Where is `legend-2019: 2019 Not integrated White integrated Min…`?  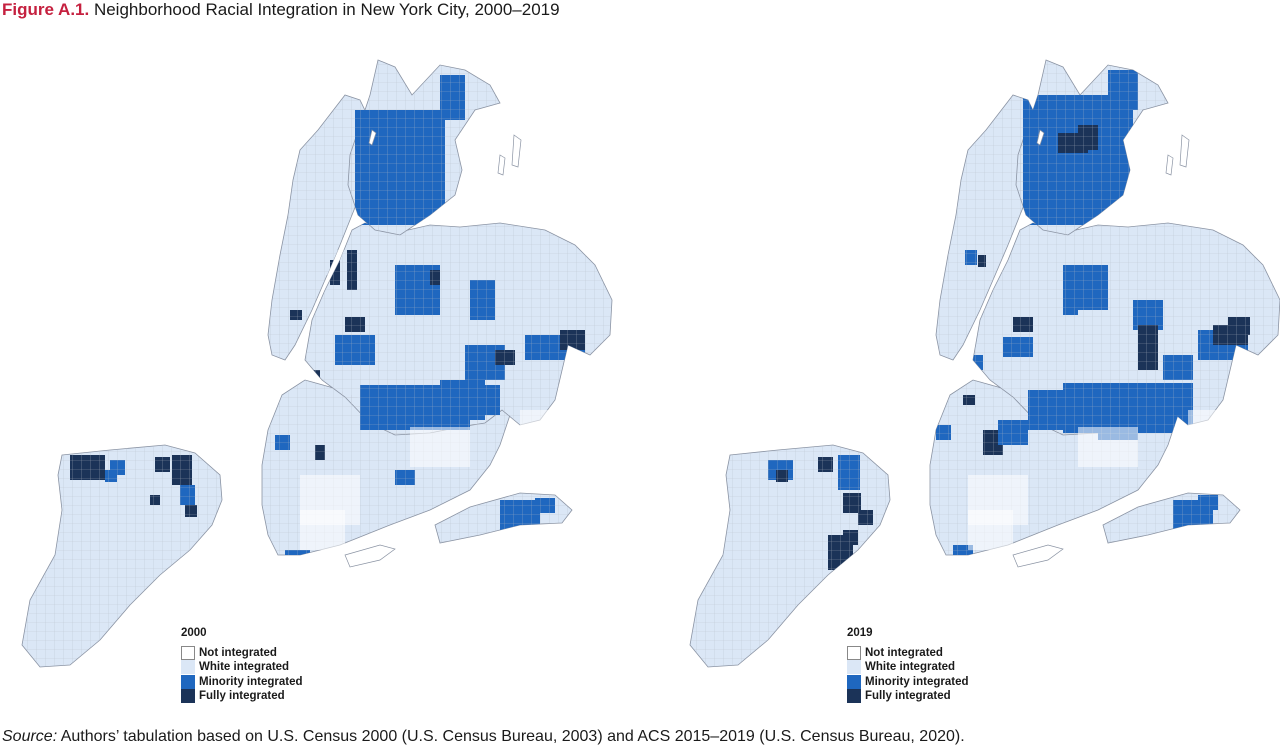 legend-2019: 2019 Not integrated White integrated Min… is located at coordinates (908, 665).